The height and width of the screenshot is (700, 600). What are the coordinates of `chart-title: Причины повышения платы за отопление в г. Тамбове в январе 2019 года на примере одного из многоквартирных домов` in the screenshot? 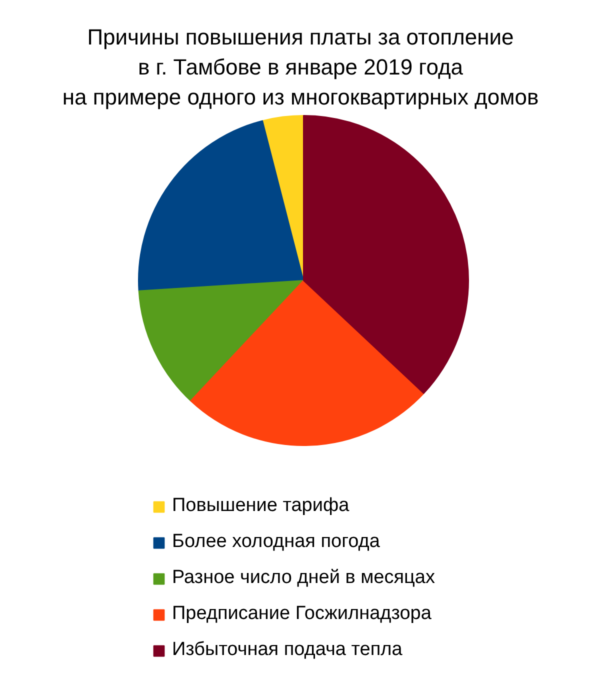 It's located at (300, 67).